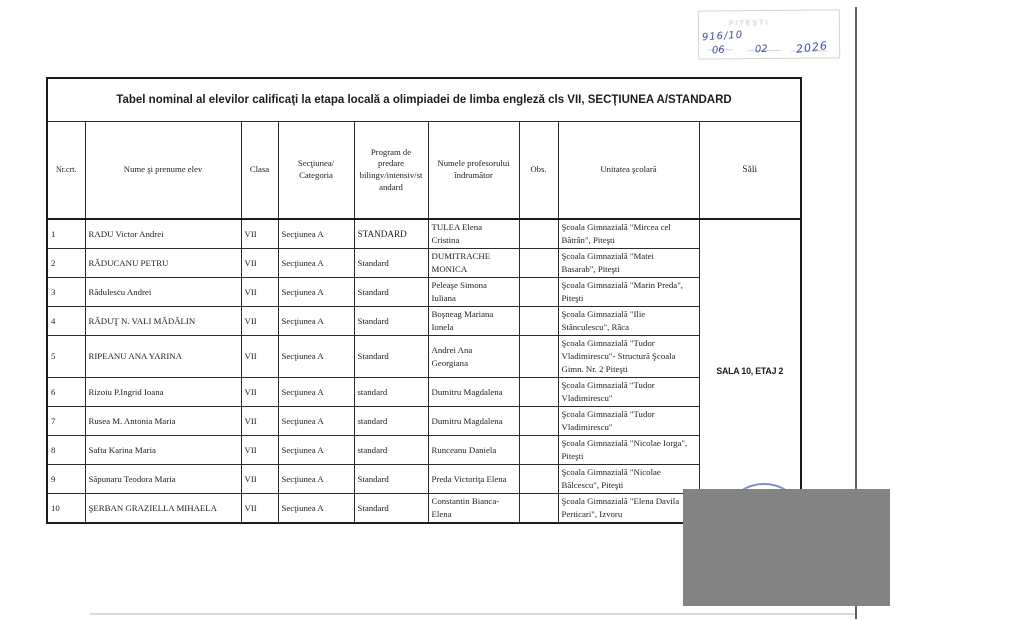 Image resolution: width=1024 pixels, height=622 pixels. What do you see at coordinates (163, 421) in the screenshot?
I see `cell-name: Rusea M. Antonia Maria` at bounding box center [163, 421].